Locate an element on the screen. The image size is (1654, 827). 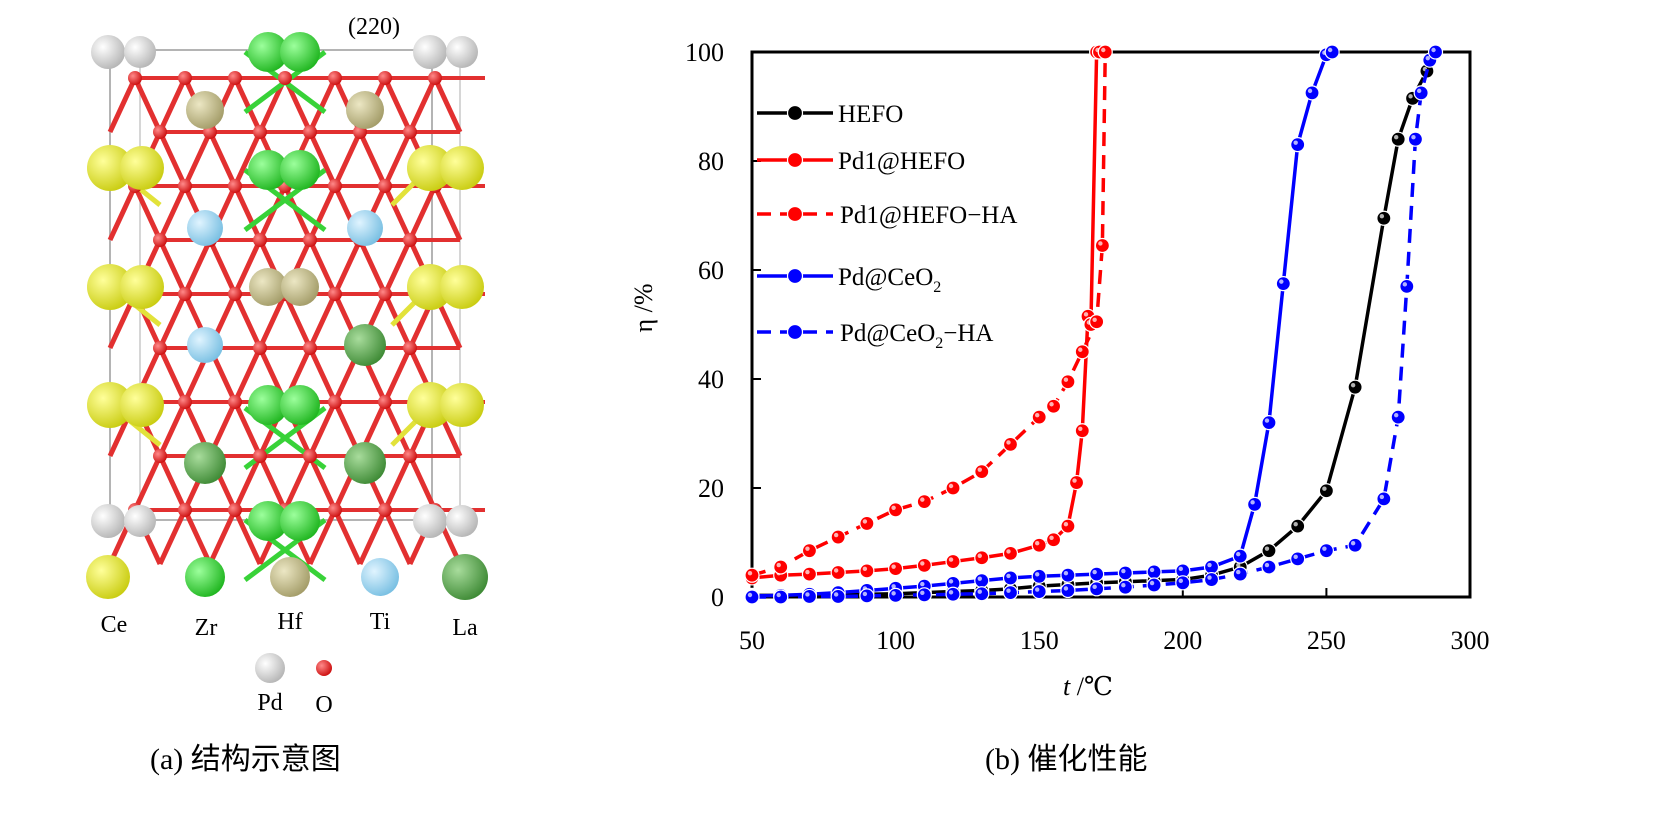
series-line is located at coordinates (929, 314).